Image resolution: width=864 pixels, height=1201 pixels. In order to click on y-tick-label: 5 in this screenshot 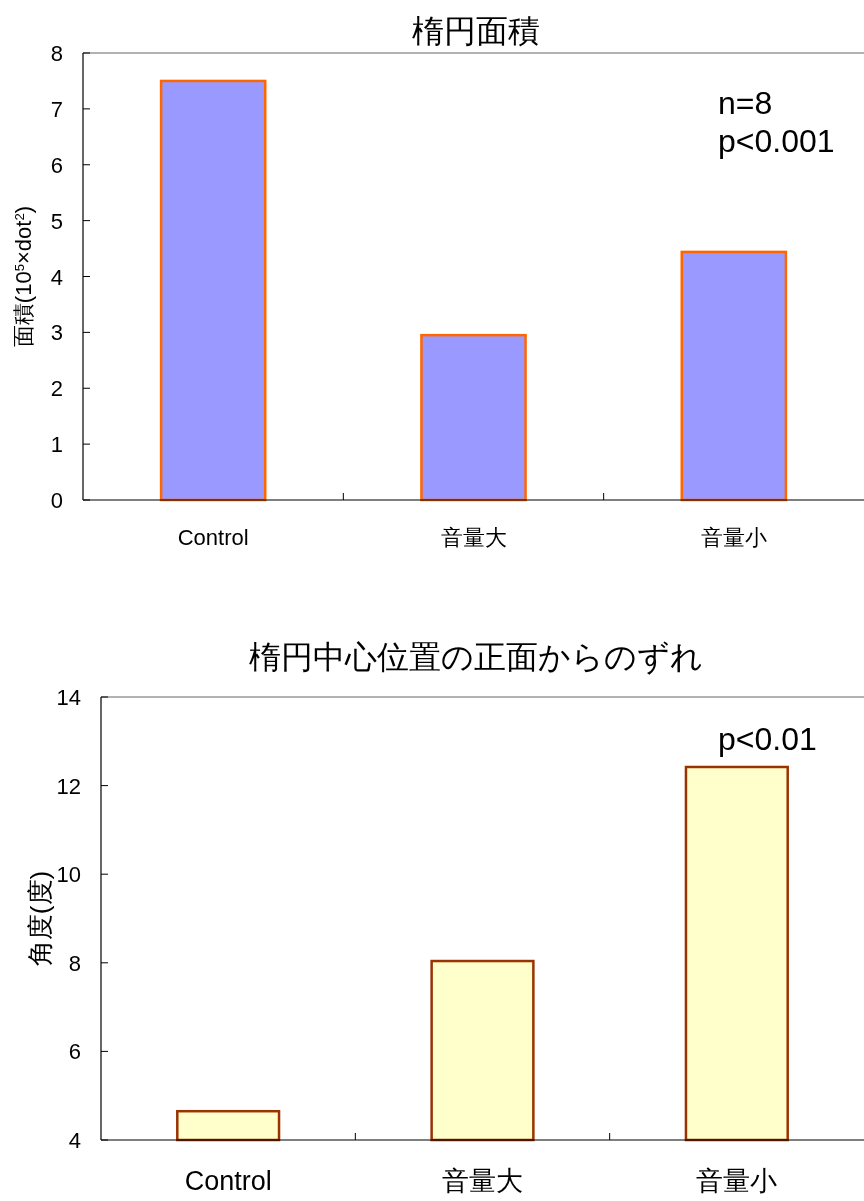, I will do `click(56, 221)`.